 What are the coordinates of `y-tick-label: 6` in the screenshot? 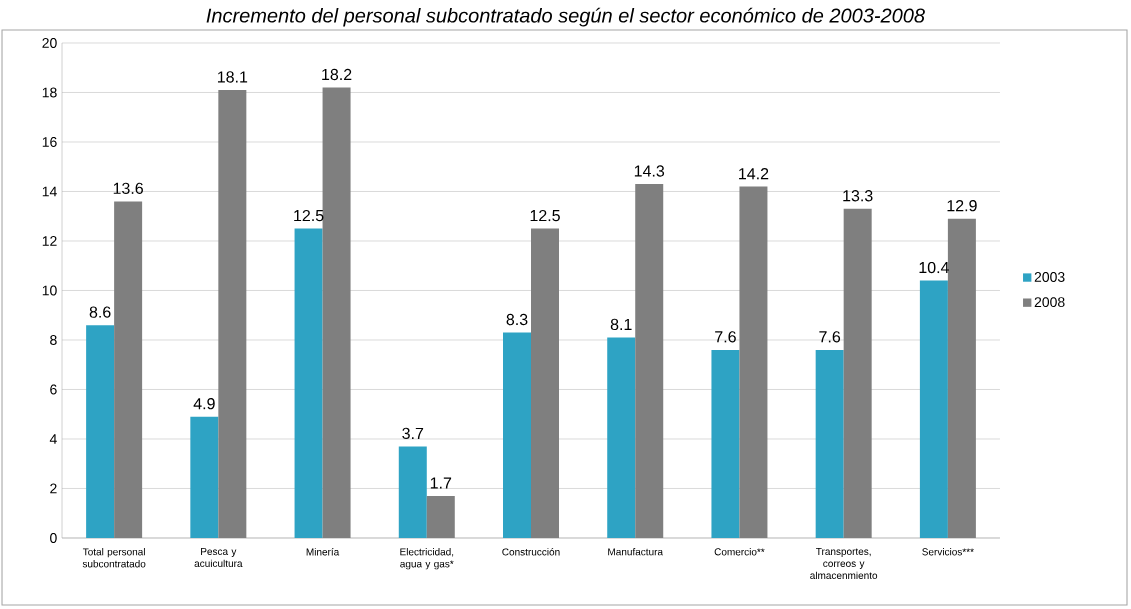 It's located at (53, 389).